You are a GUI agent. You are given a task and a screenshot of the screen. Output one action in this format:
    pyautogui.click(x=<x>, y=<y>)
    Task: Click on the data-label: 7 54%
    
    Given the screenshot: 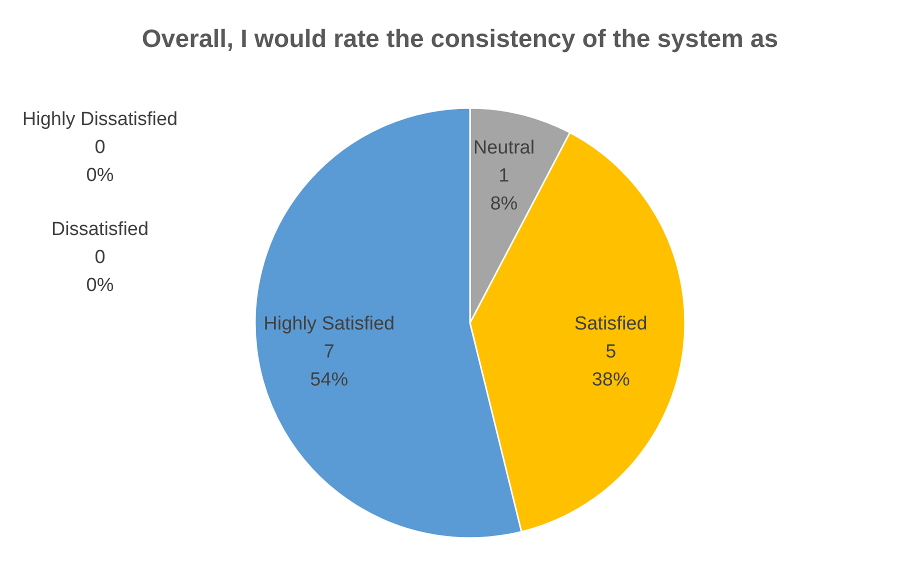 What is the action you would take?
    pyautogui.click(x=329, y=365)
    